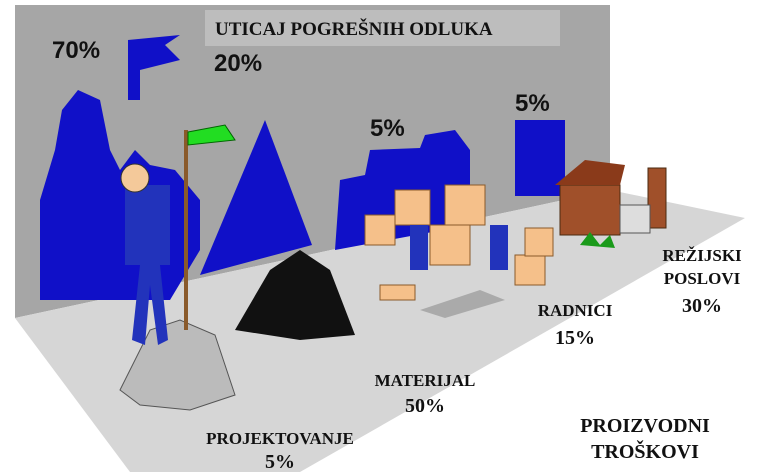 This screenshot has height=472, width=765. I want to click on garage, so click(635, 219).